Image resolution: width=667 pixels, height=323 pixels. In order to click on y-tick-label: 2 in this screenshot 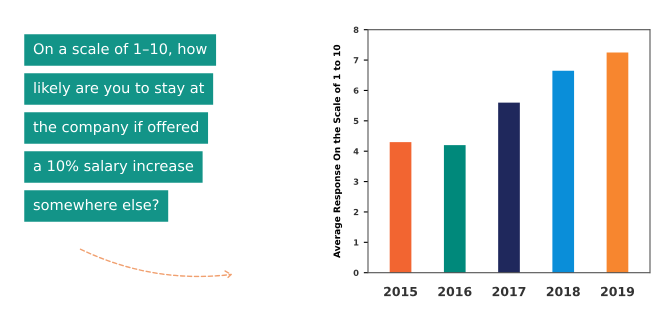, I will do `click(356, 212)`.